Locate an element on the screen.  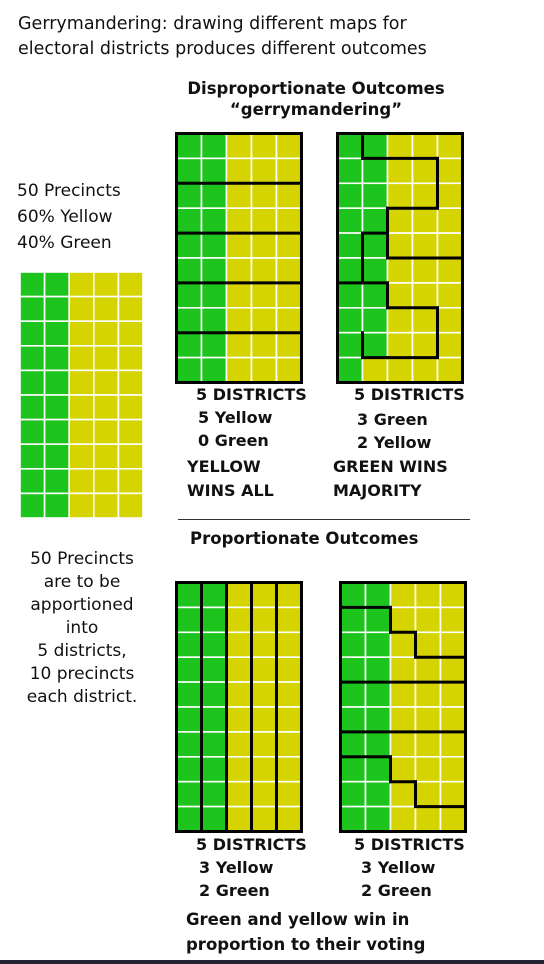
gerry-a-districts-label: 5 DISTRICTS is located at coordinates (251, 394).